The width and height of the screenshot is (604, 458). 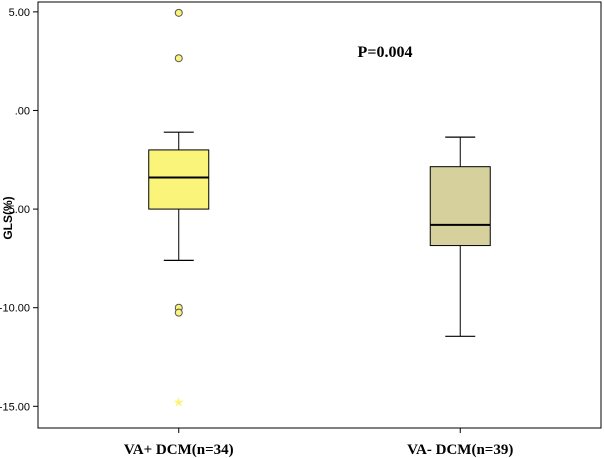 What do you see at coordinates (15, 407) in the screenshot?
I see `y-tick-label: -15.00` at bounding box center [15, 407].